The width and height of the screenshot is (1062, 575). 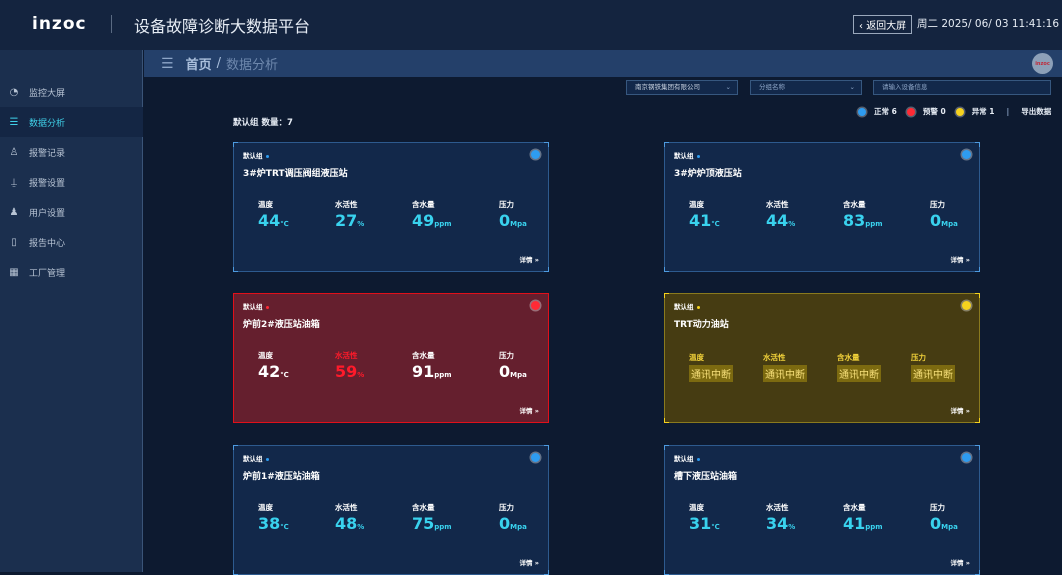 What do you see at coordinates (298, 214) in the screenshot?
I see `metric: 温度 44℃` at bounding box center [298, 214].